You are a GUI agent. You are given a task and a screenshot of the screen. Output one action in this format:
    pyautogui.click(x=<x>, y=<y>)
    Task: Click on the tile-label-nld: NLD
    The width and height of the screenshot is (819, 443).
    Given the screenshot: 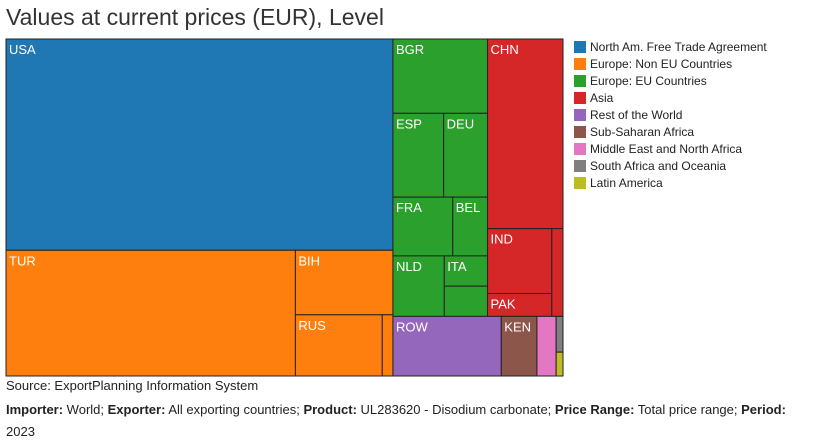 What is the action you would take?
    pyautogui.click(x=409, y=266)
    